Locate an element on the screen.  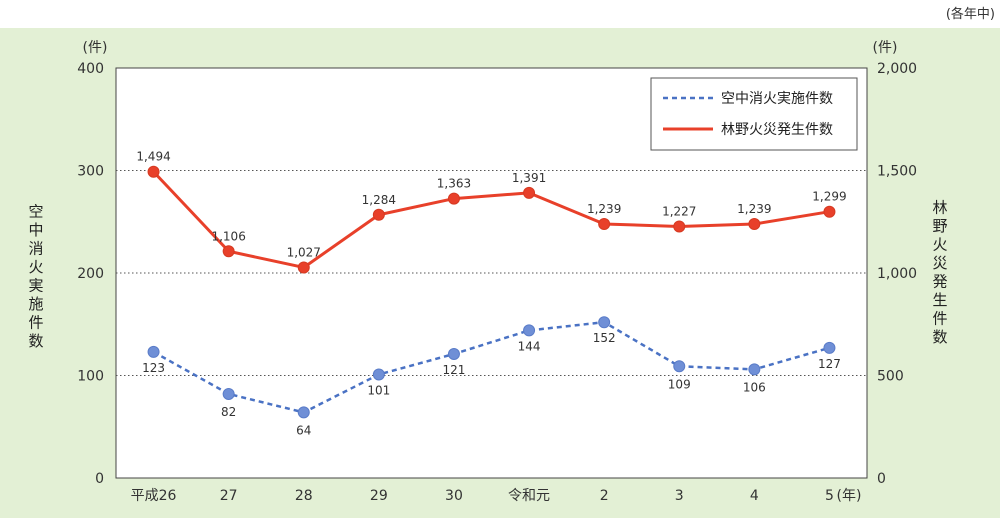
x-tick-label: 4 is located at coordinates (754, 496).